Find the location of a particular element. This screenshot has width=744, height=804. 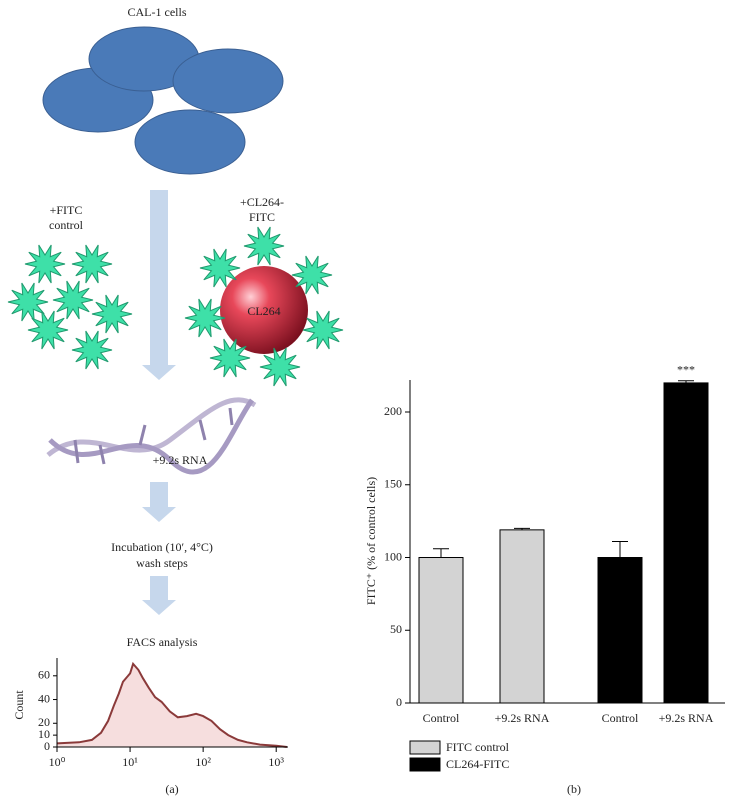

rna-helix is located at coordinates (151, 436).